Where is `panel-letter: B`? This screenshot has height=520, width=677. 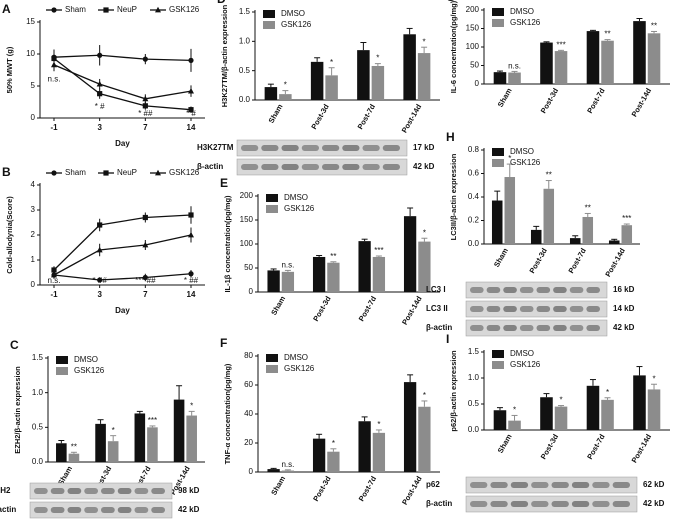 panel-letter: B is located at coordinates (6, 172).